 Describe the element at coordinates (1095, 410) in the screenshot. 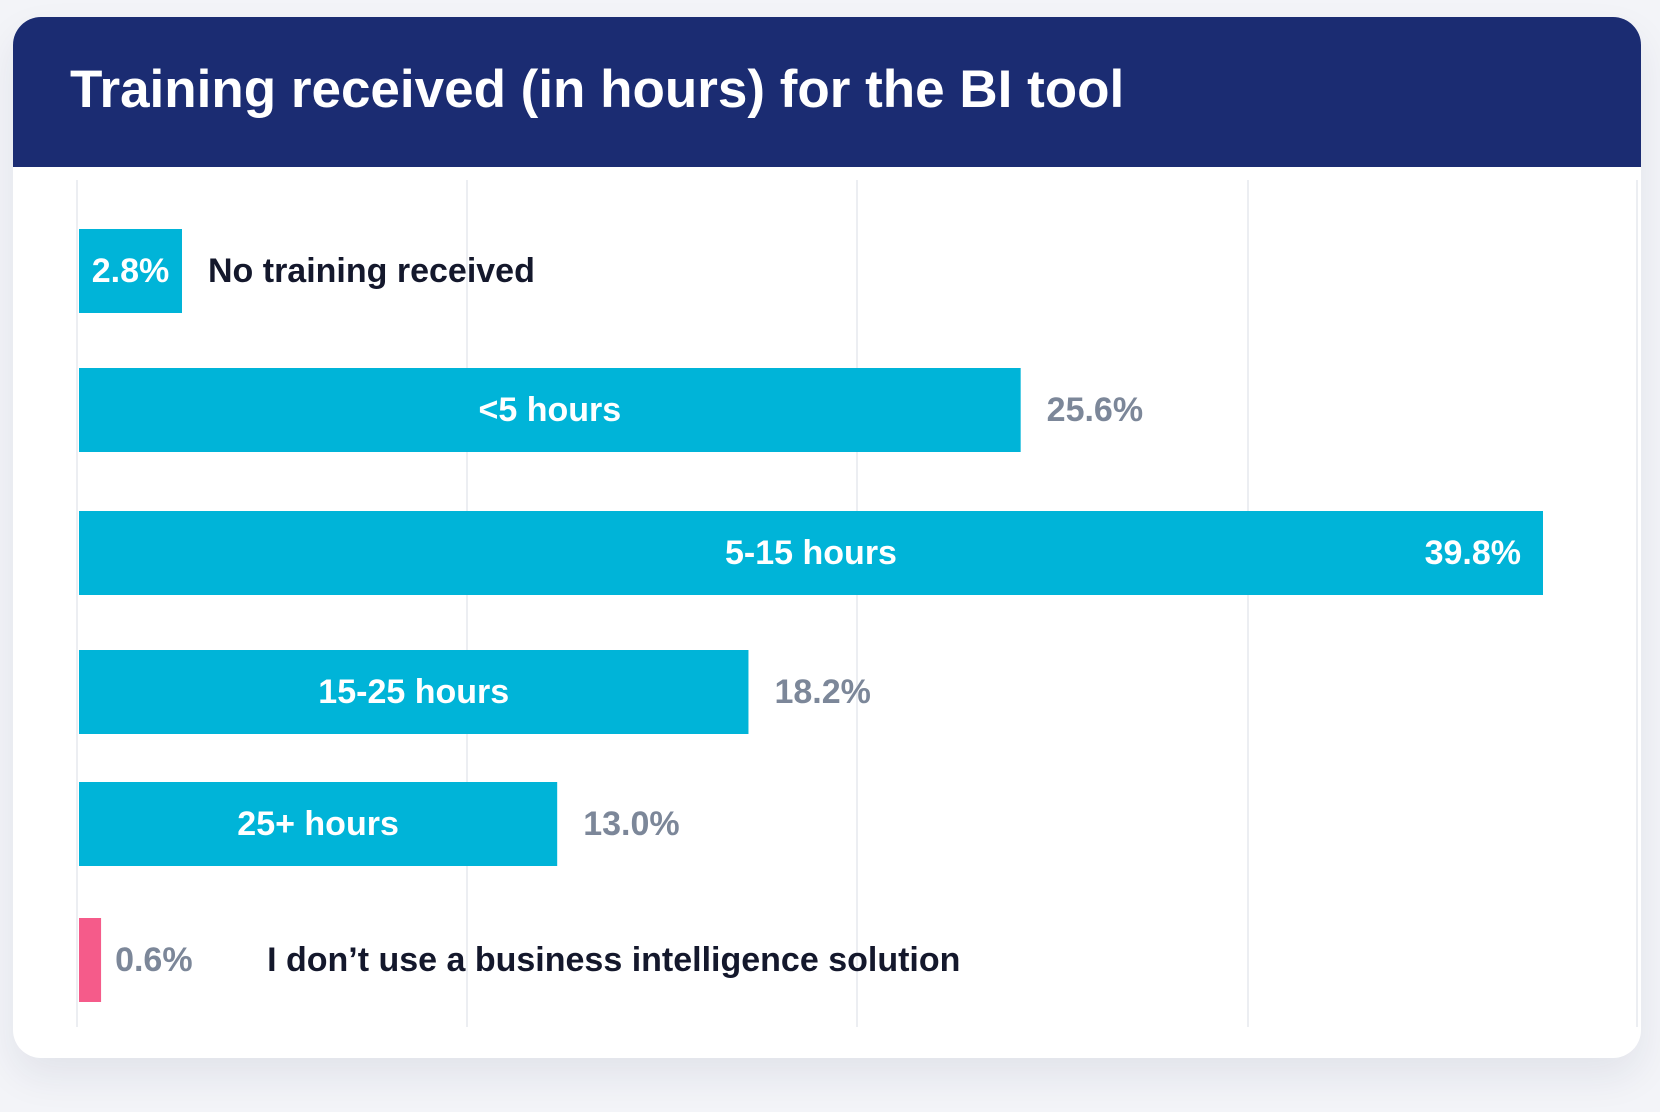

I see `value-label-1: 25.6%` at that location.